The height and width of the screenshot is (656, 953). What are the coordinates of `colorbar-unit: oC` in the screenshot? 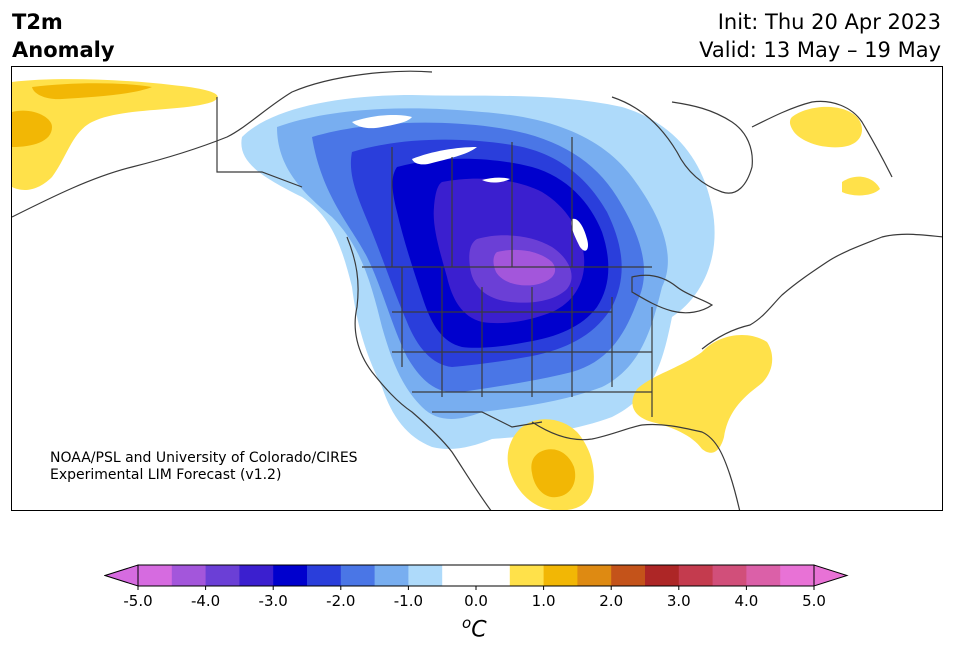 It's located at (474, 628).